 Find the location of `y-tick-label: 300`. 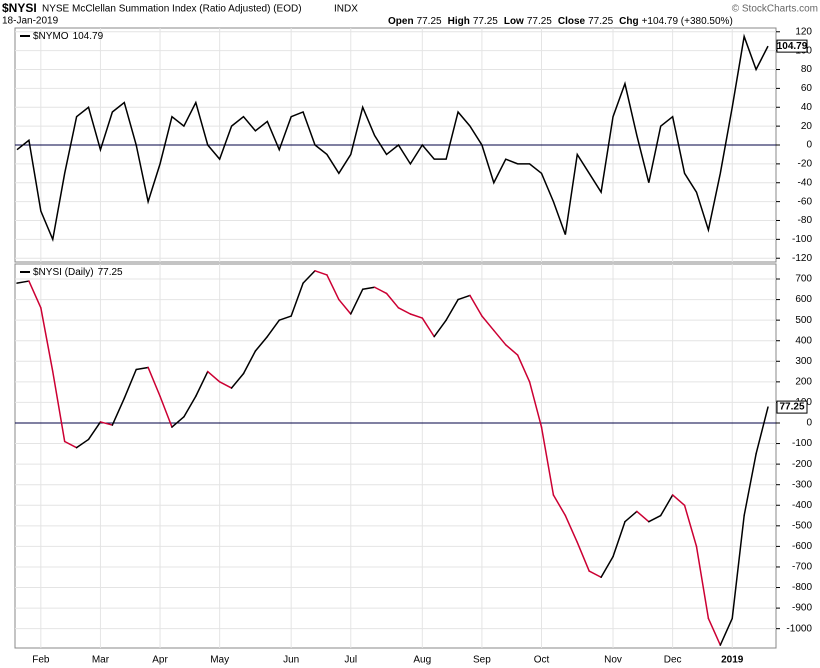

y-tick-label: 300 is located at coordinates (803, 361).